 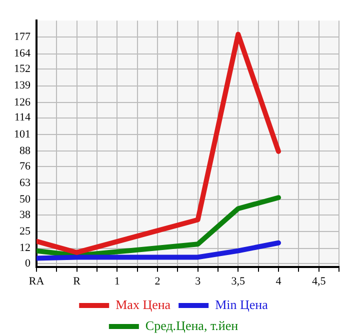 What do you see at coordinates (22, 54) in the screenshot?
I see `y-tick-label: 164` at bounding box center [22, 54].